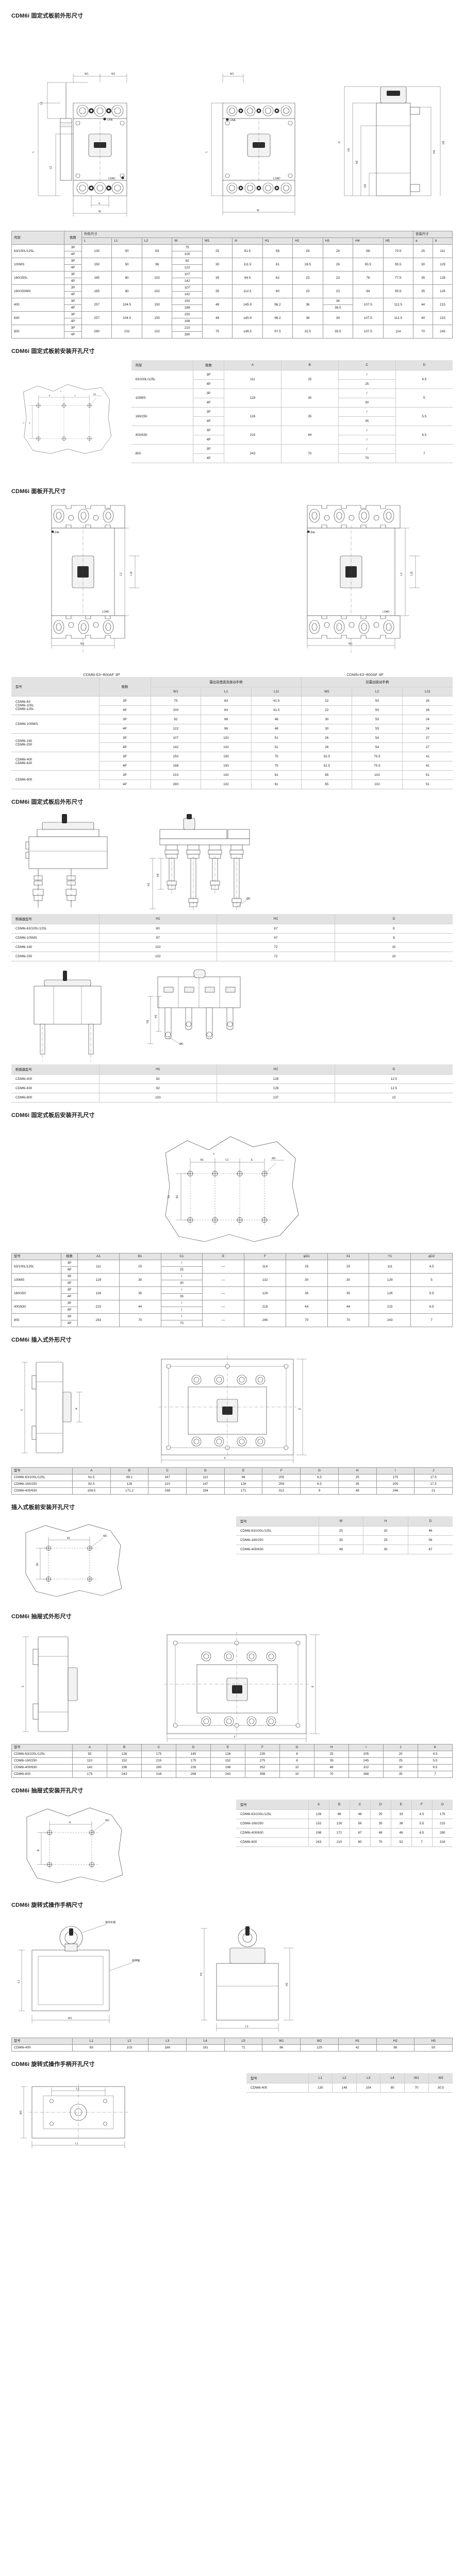 Image resolution: width=464 pixels, height=2576 pixels. I want to click on th-B: B, so click(124, 1747).